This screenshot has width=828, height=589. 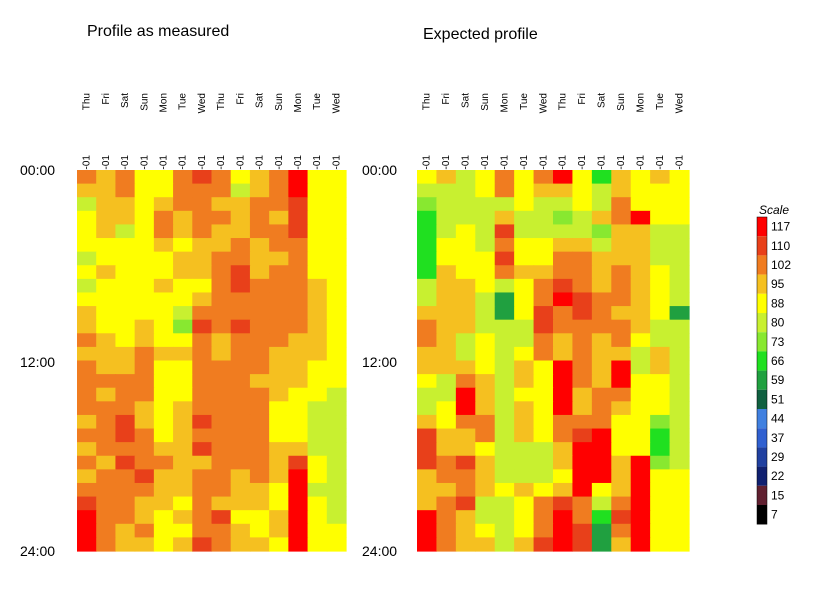 What do you see at coordinates (379, 362) in the screenshot?
I see `time-tick-label: 12:00` at bounding box center [379, 362].